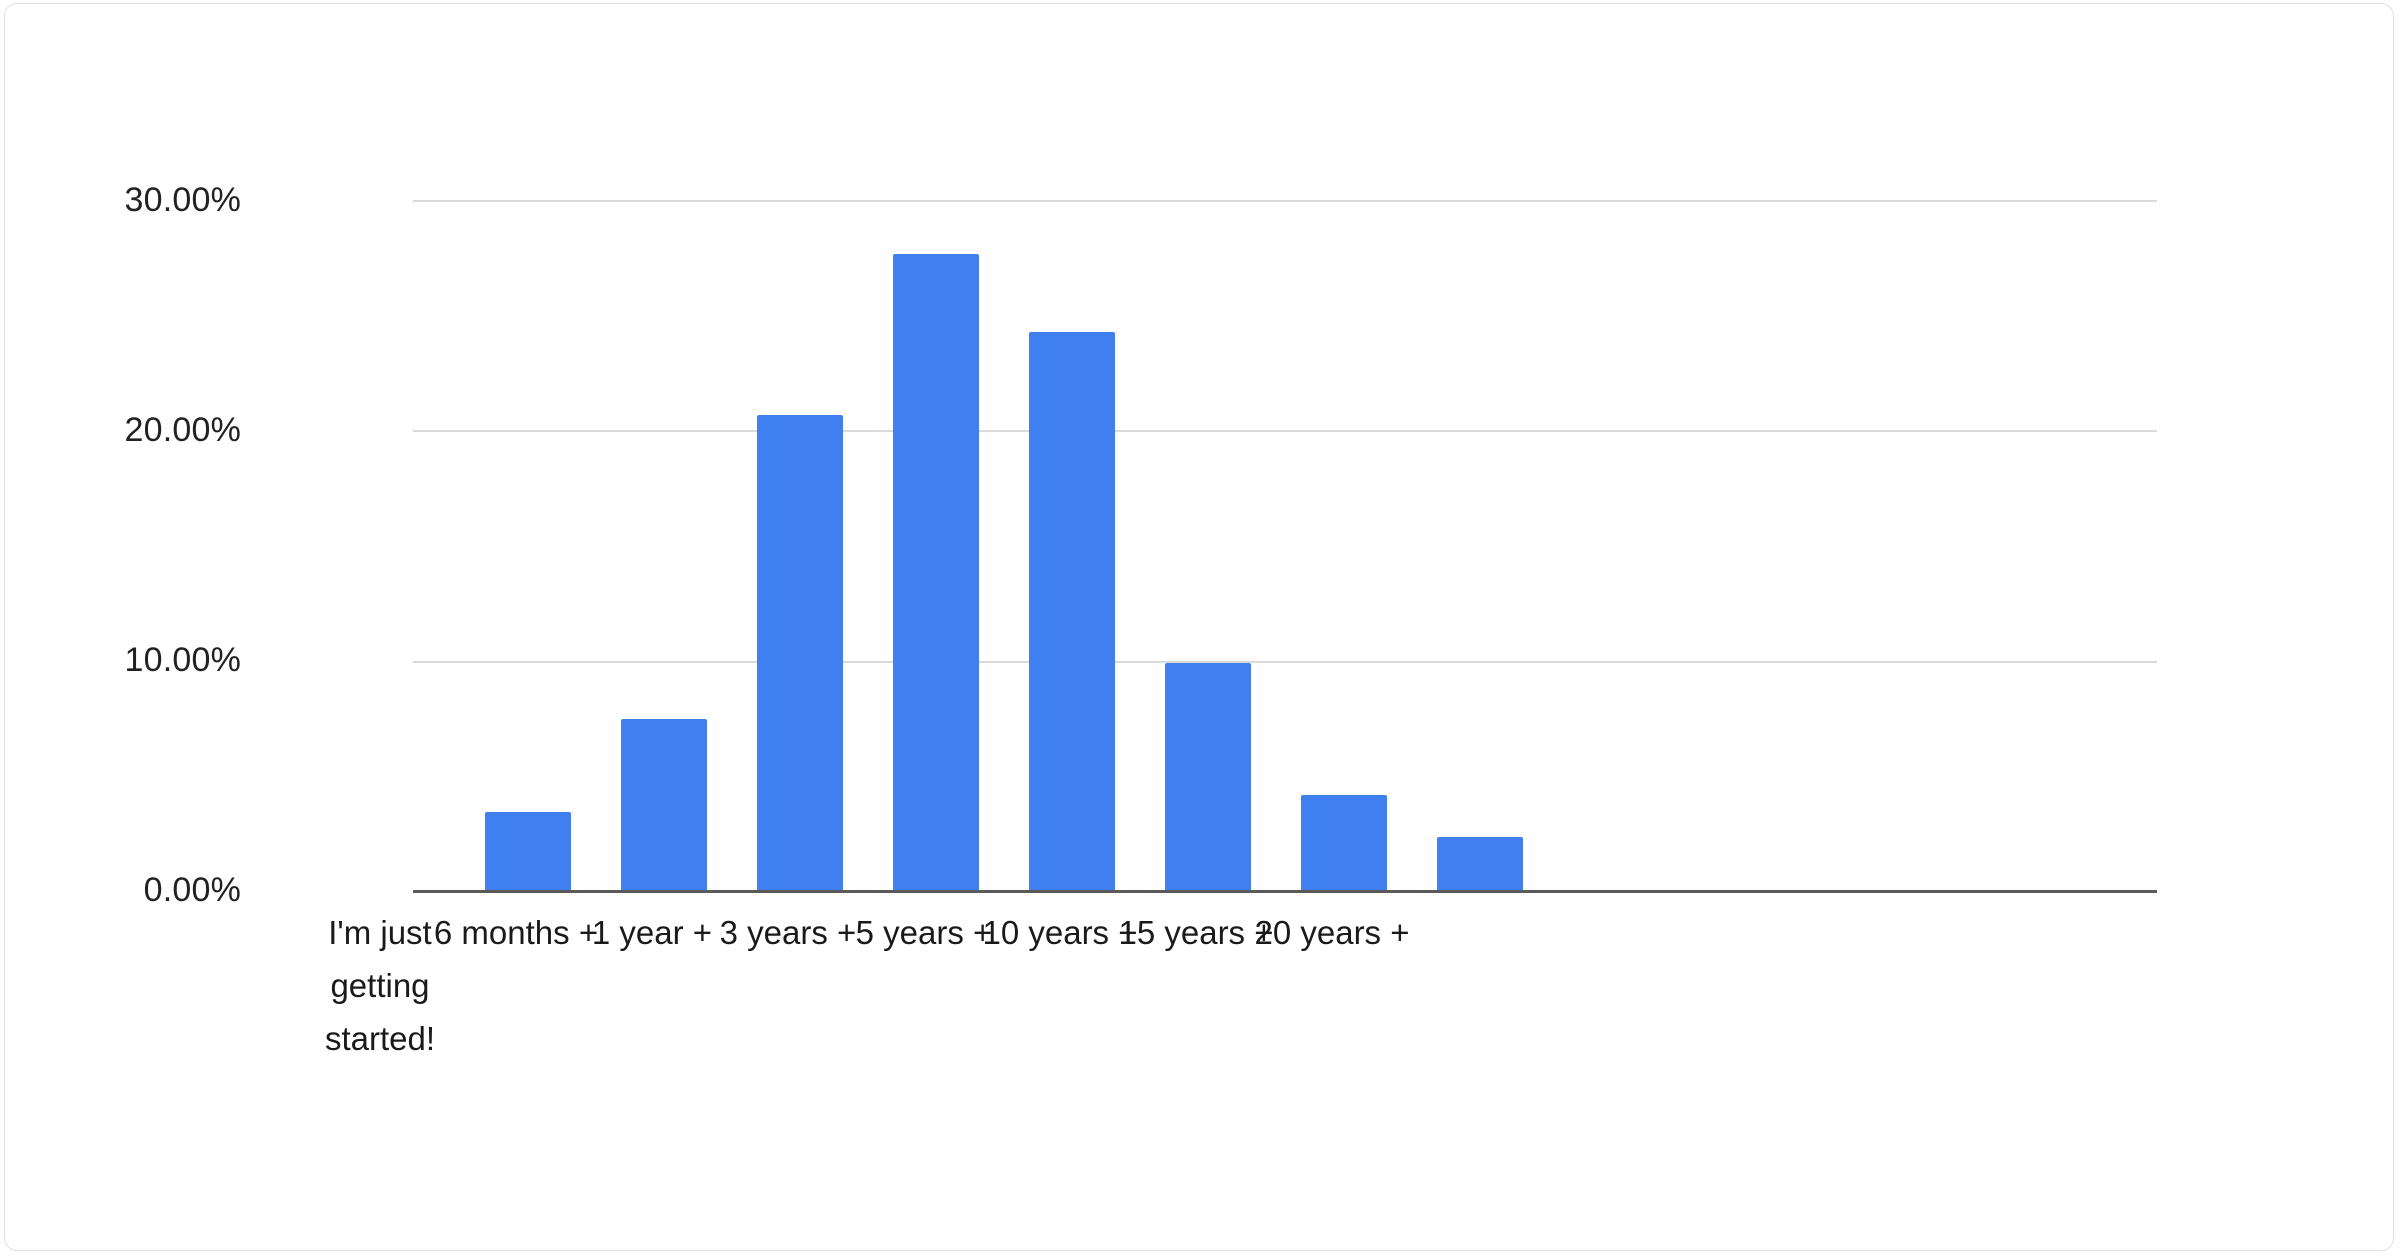 This screenshot has height=1256, width=2400. What do you see at coordinates (192, 890) in the screenshot?
I see `y-axis-tick-label-0: 0.00%` at bounding box center [192, 890].